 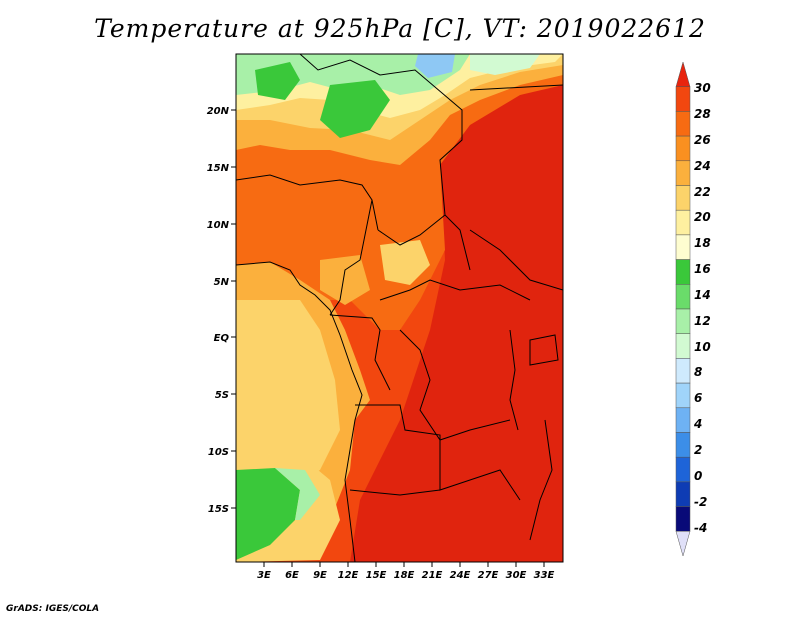 What do you see at coordinates (700, 502) in the screenshot?
I see `colorbar-label: -2` at bounding box center [700, 502].